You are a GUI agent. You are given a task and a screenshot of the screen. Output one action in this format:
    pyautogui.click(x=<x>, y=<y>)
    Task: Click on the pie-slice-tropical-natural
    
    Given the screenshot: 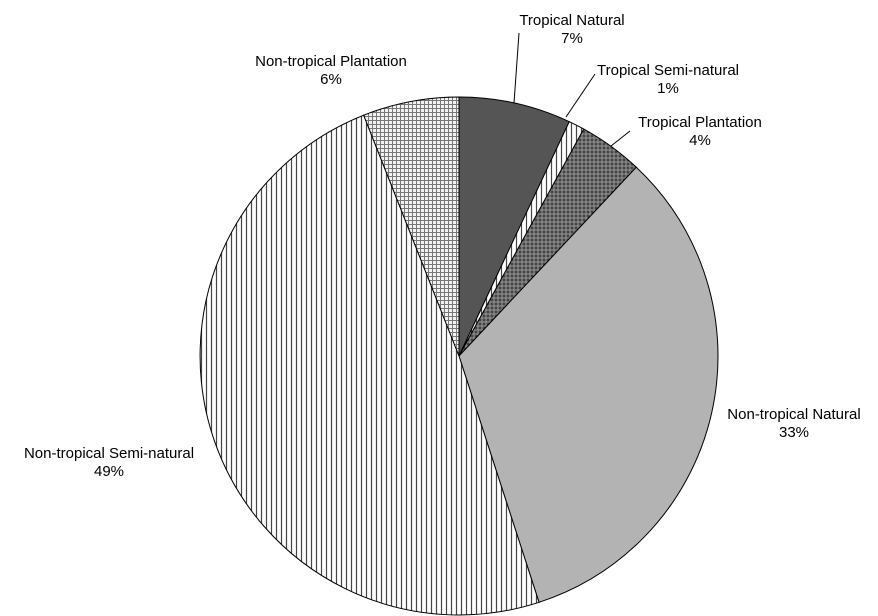 What is the action you would take?
    pyautogui.click(x=514, y=226)
    